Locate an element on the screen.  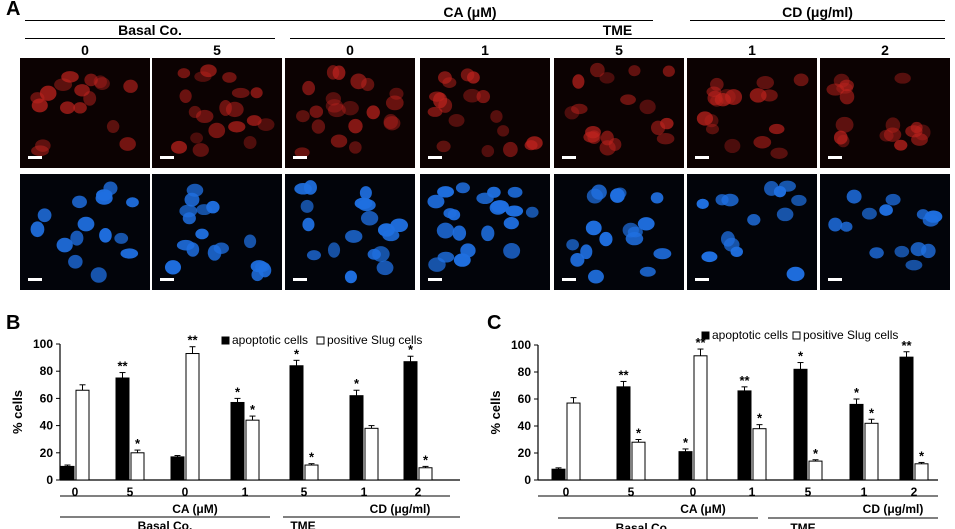
x-tick-label: 2 is located at coordinates (418, 492).